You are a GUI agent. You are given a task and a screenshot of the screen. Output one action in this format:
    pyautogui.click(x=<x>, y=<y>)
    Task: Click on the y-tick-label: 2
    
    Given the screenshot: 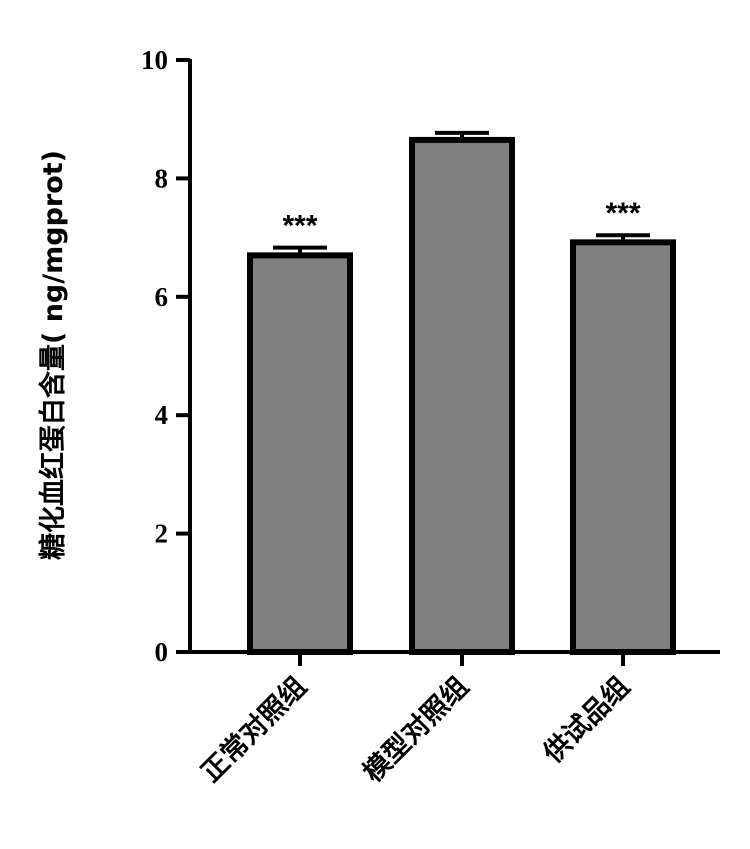 What is the action you would take?
    pyautogui.click(x=162, y=534)
    